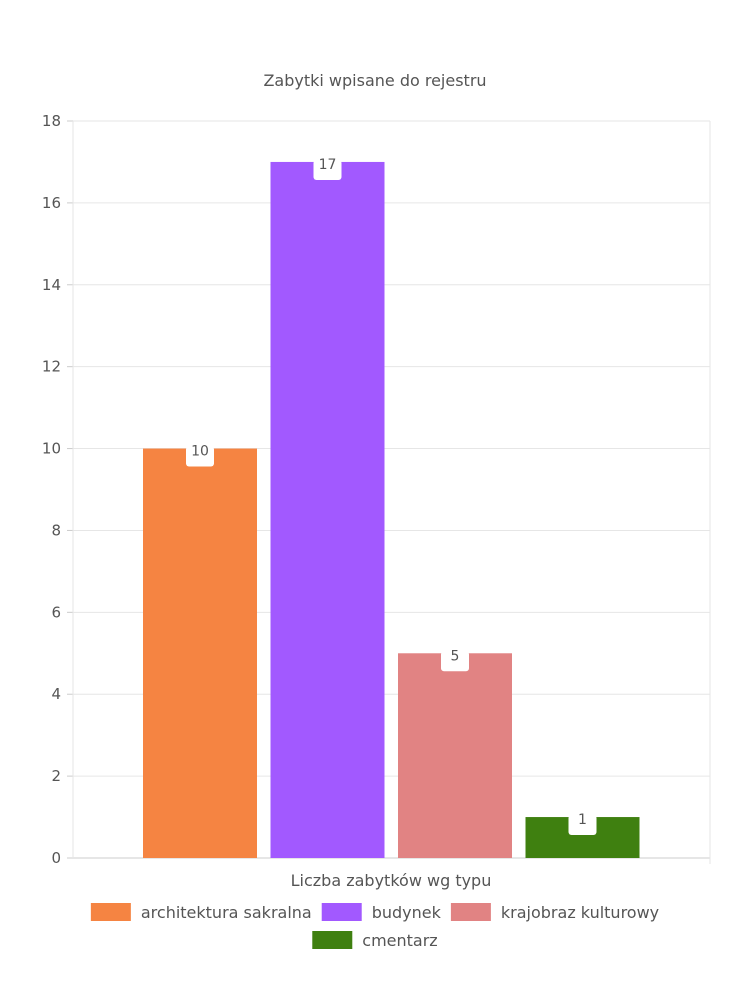 This screenshot has height=1000, width=750. What do you see at coordinates (56, 858) in the screenshot?
I see `y-tick-label: 0` at bounding box center [56, 858].